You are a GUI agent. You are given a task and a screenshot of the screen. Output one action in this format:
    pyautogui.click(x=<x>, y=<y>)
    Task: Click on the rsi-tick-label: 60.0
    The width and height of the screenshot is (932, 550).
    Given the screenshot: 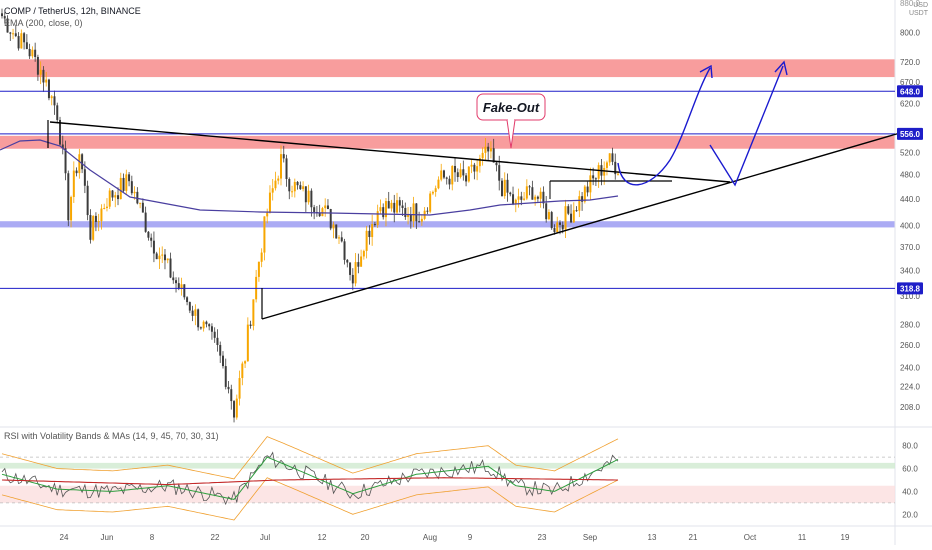 What is the action you would take?
    pyautogui.click(x=910, y=469)
    